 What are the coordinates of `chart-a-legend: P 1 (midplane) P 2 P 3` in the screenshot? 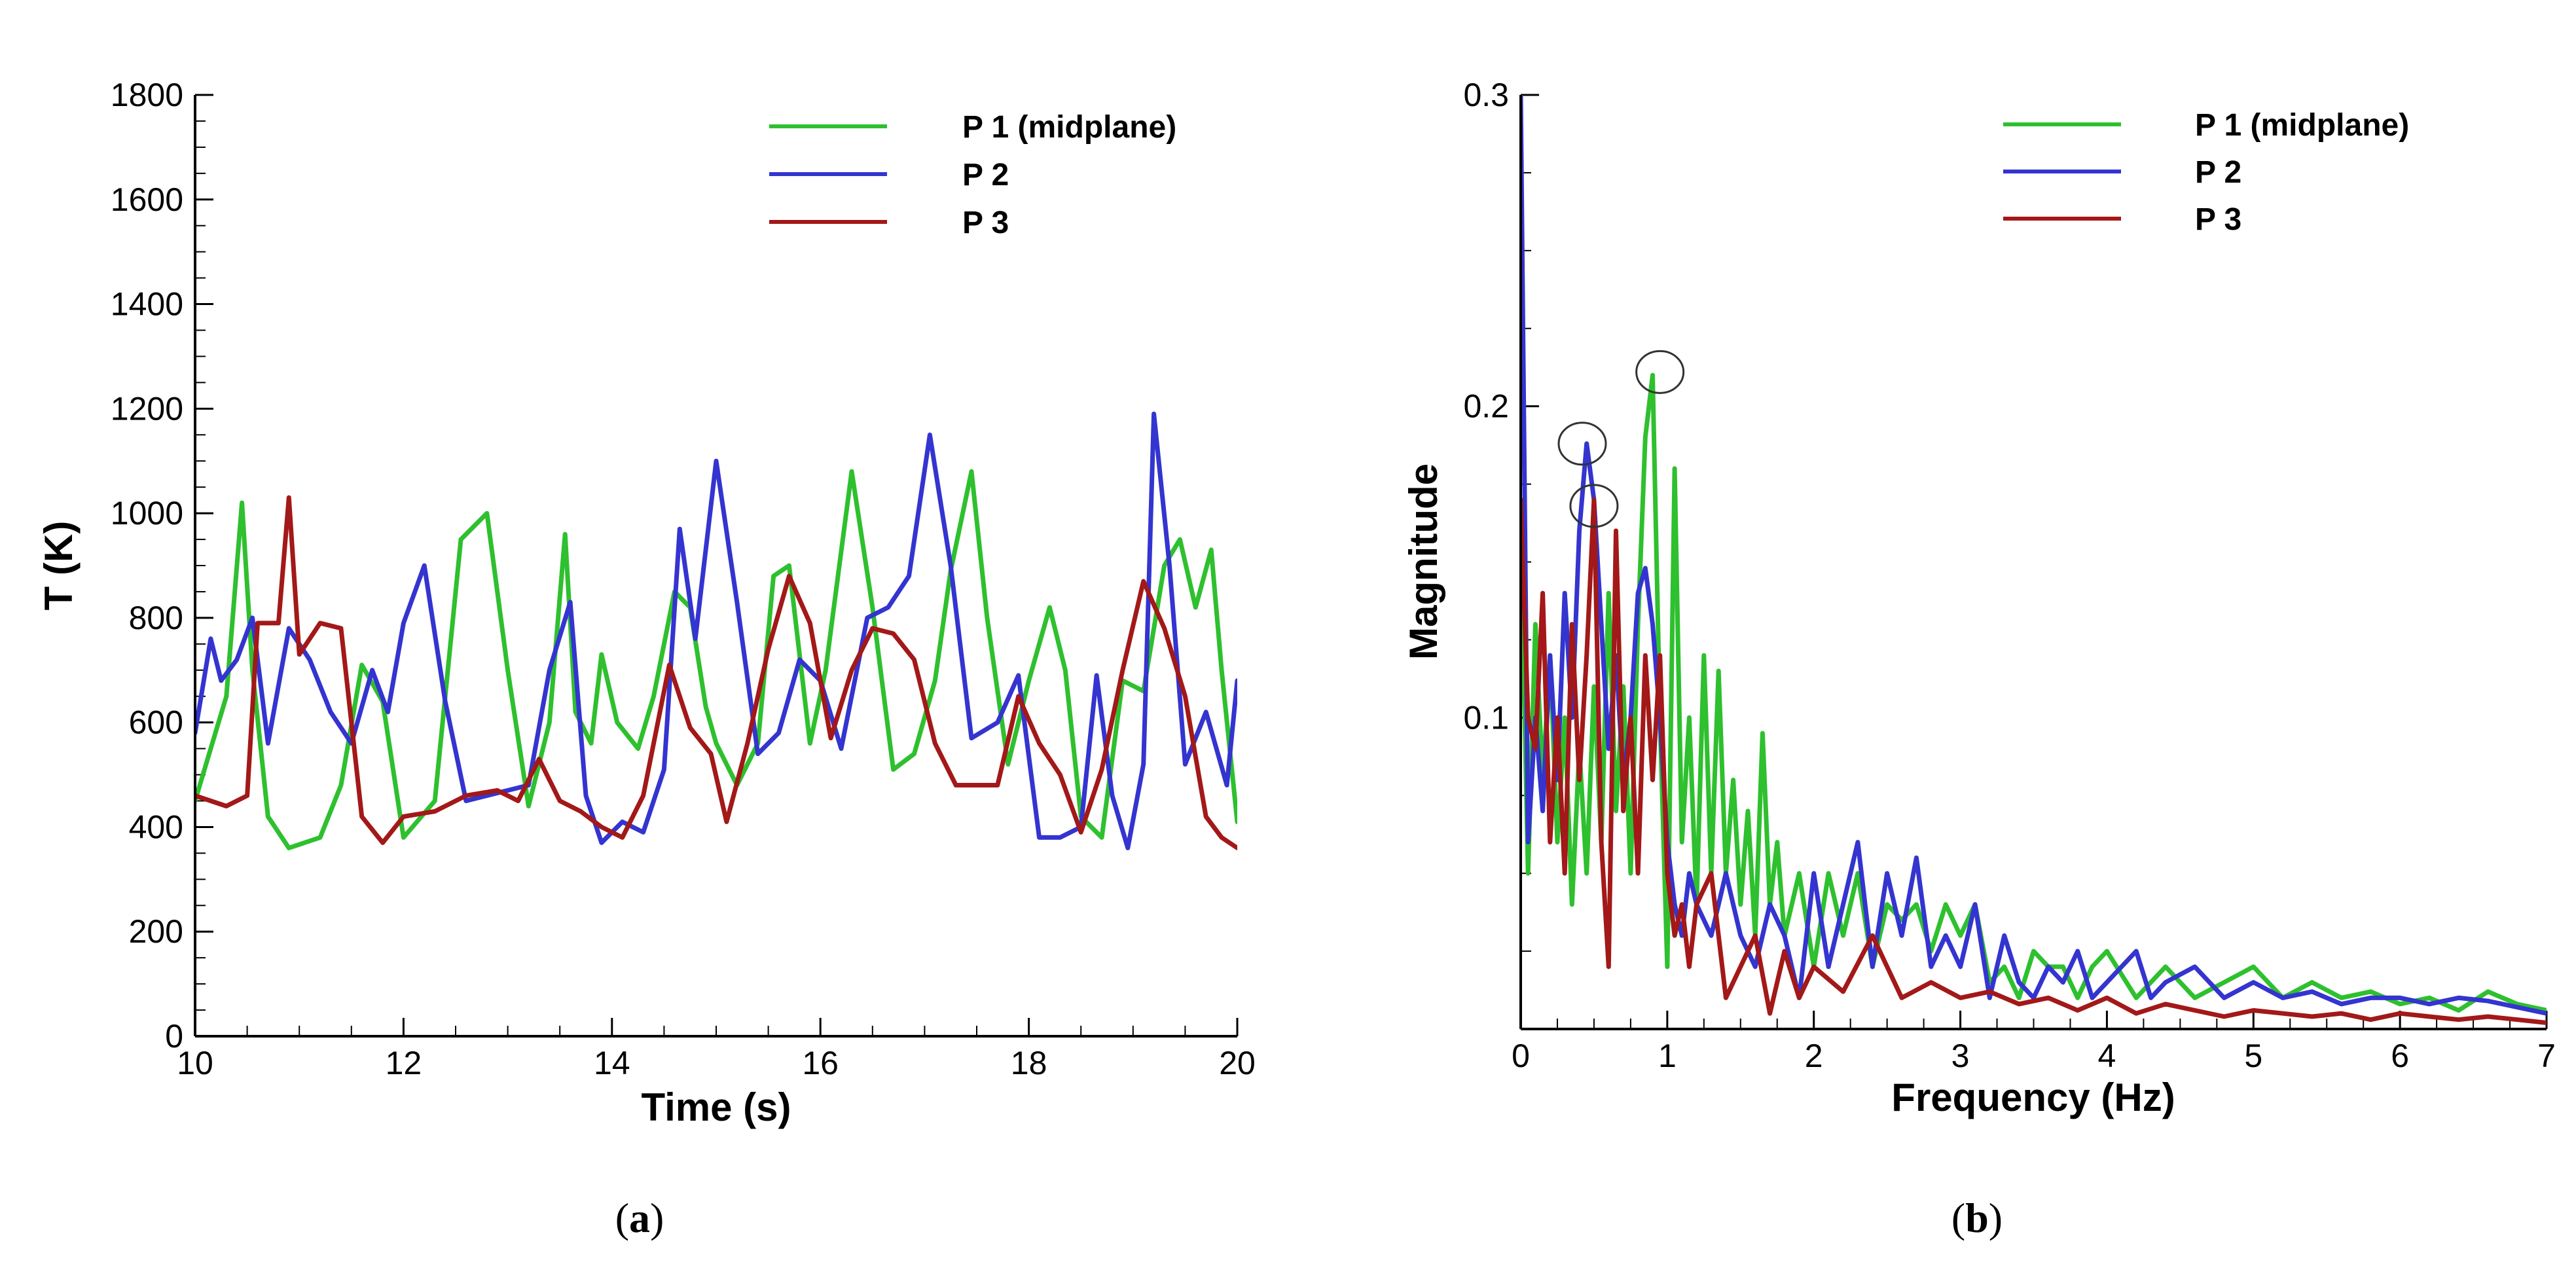 It's located at (972, 175).